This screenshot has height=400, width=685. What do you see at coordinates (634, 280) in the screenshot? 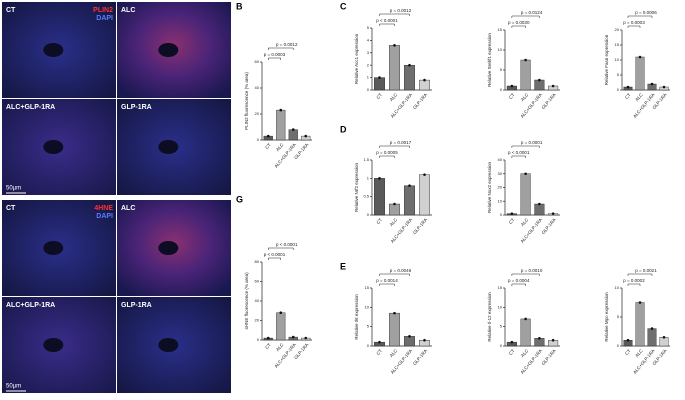
I see `p-value: p = 0.0002` at bounding box center [634, 280].